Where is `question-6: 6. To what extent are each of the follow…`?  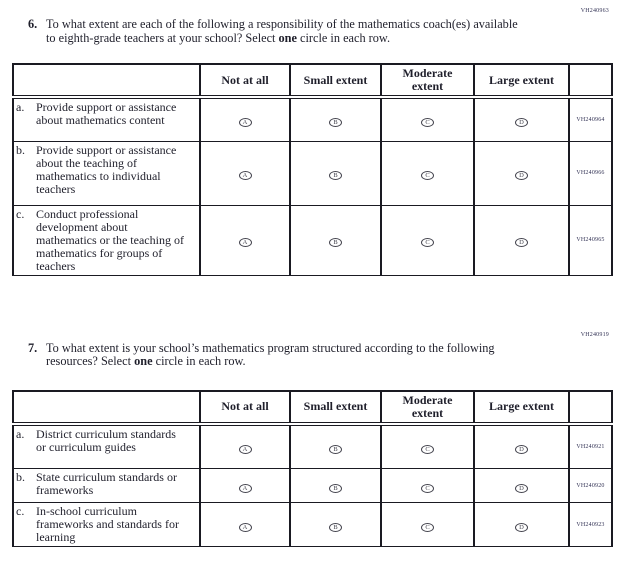
question-6: 6. To what extent are each of the follow… is located at coordinates (325, 31).